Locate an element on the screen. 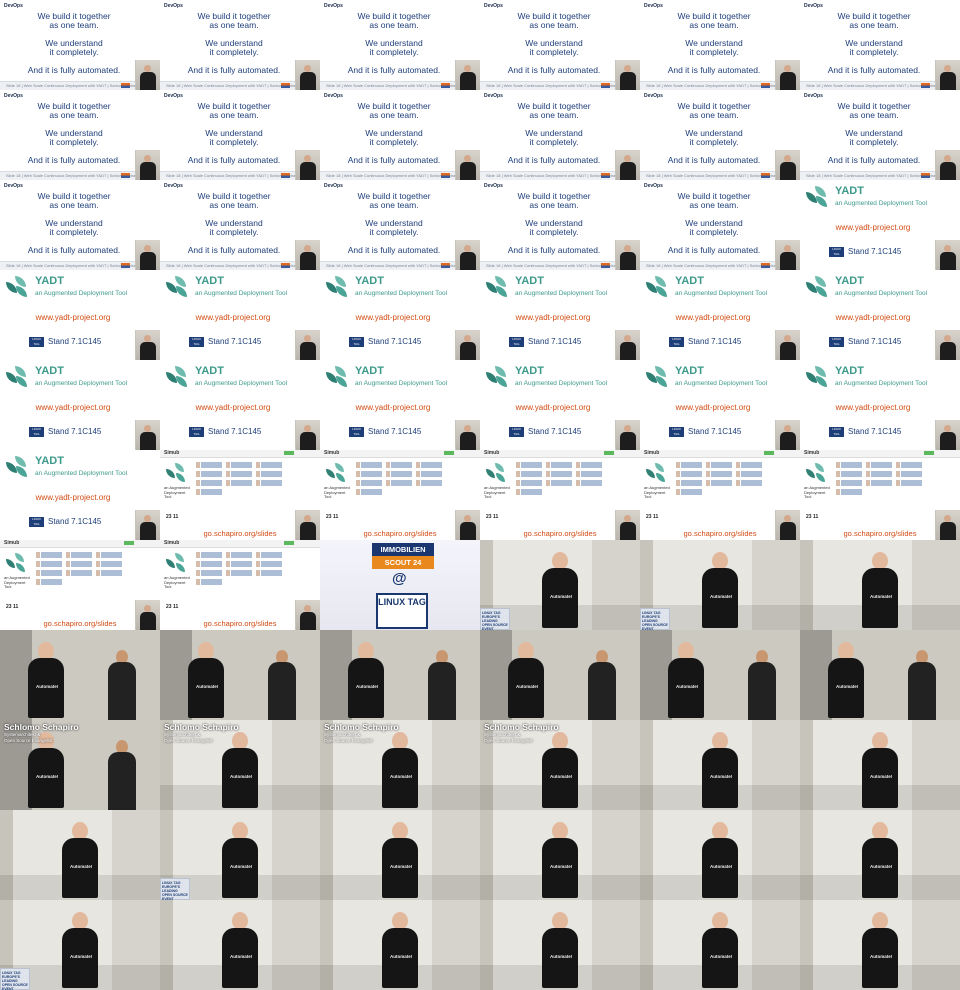 This screenshot has height=990, width=960. screenshot-caption: an Augmented Deployment Tool is located at coordinates (337, 492).